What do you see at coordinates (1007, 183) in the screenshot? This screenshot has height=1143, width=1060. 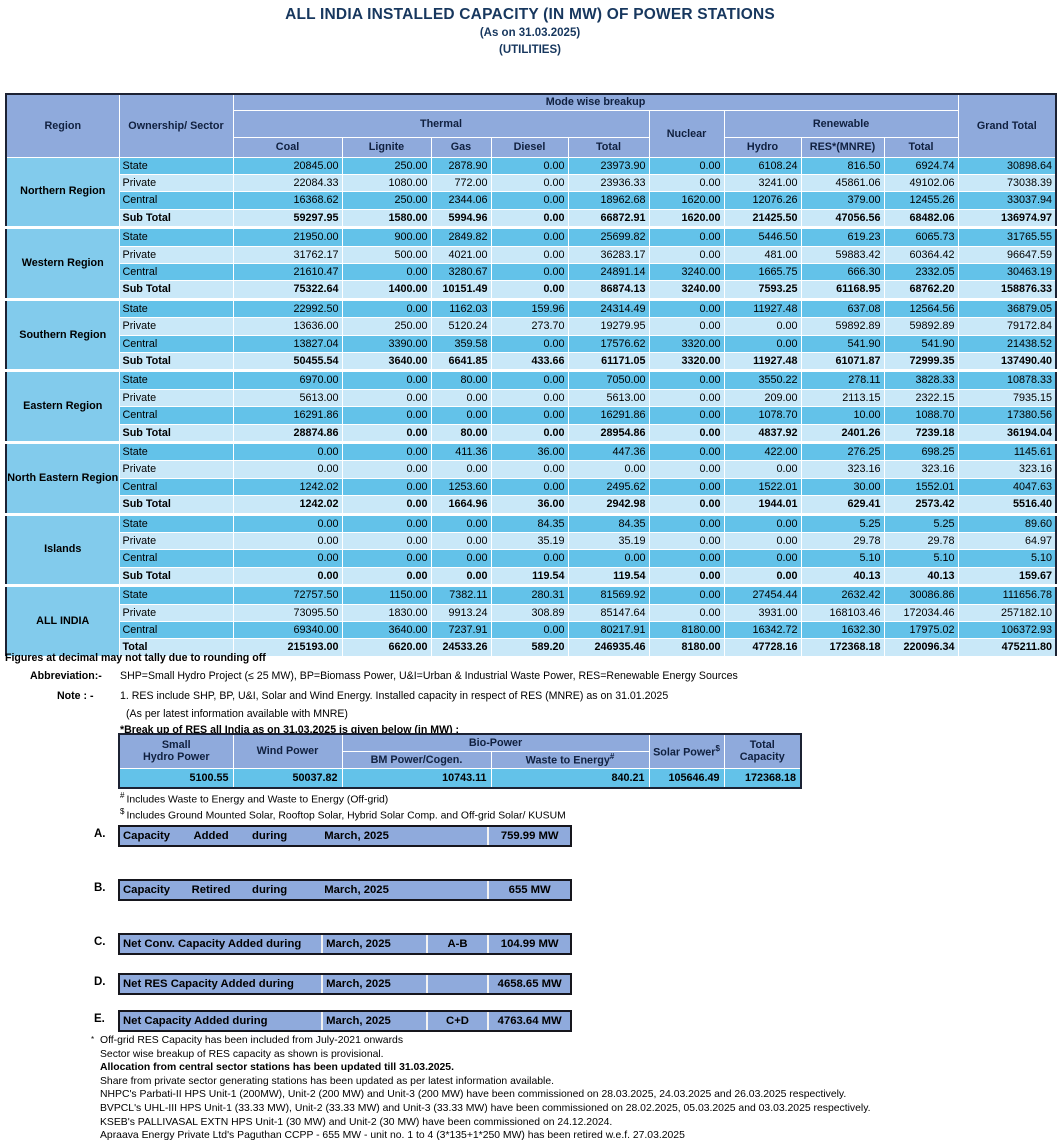 I see `cell-grand-total: 73038.39` at bounding box center [1007, 183].